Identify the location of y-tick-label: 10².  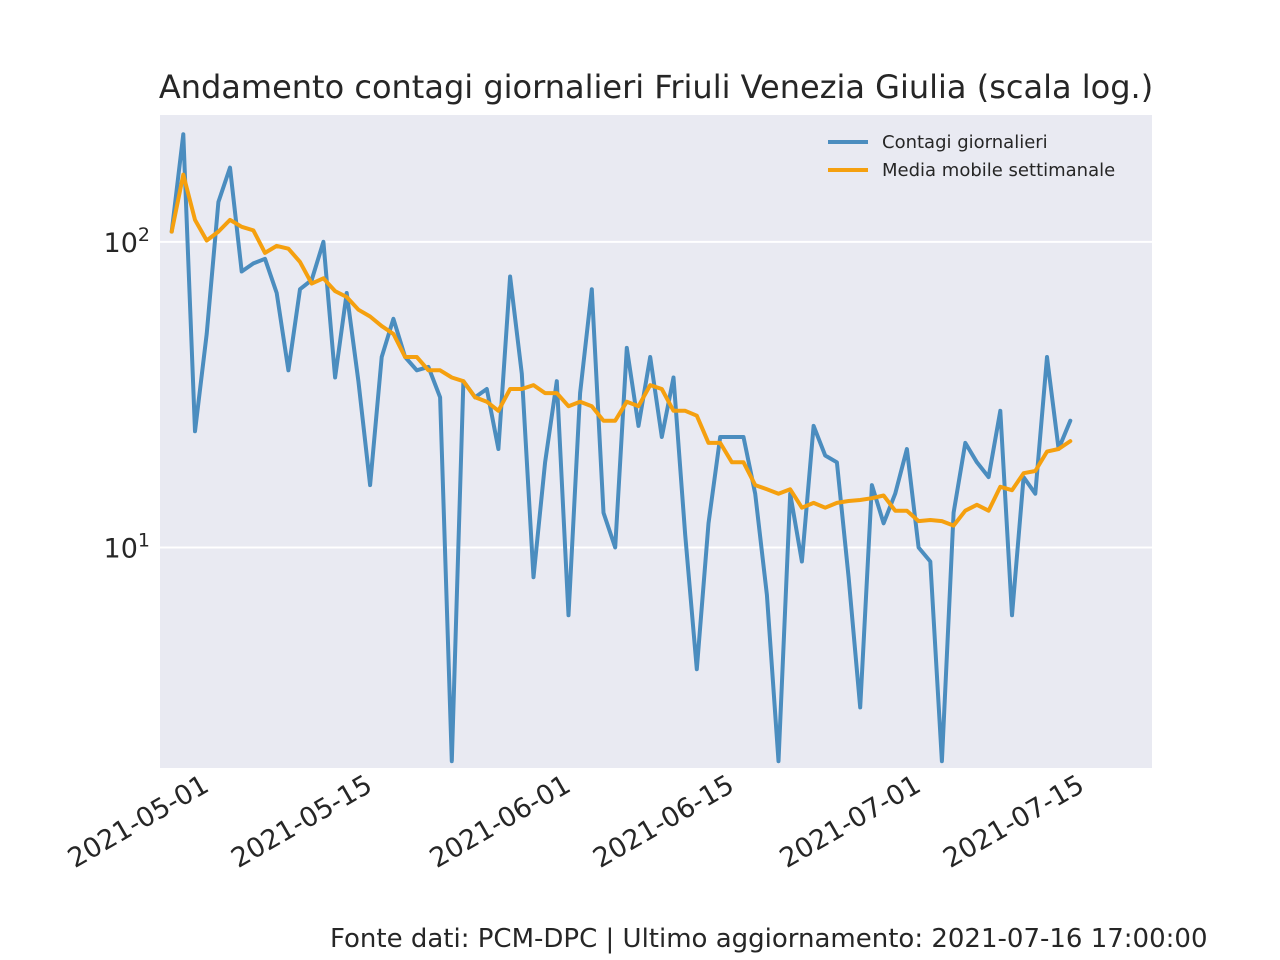
(127, 241).